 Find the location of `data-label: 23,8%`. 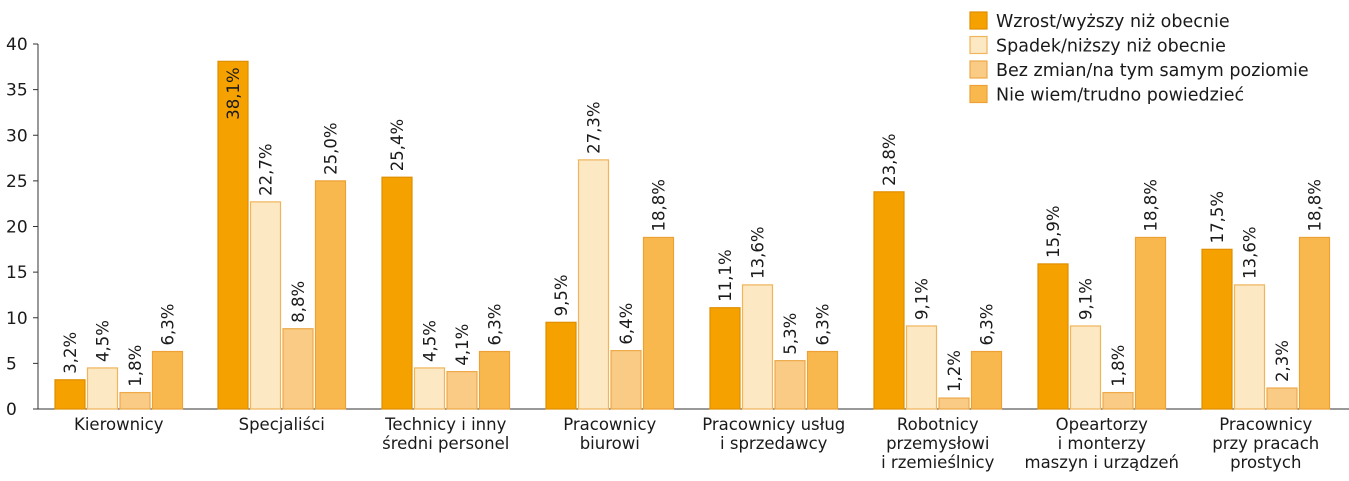

data-label: 23,8% is located at coordinates (889, 159).